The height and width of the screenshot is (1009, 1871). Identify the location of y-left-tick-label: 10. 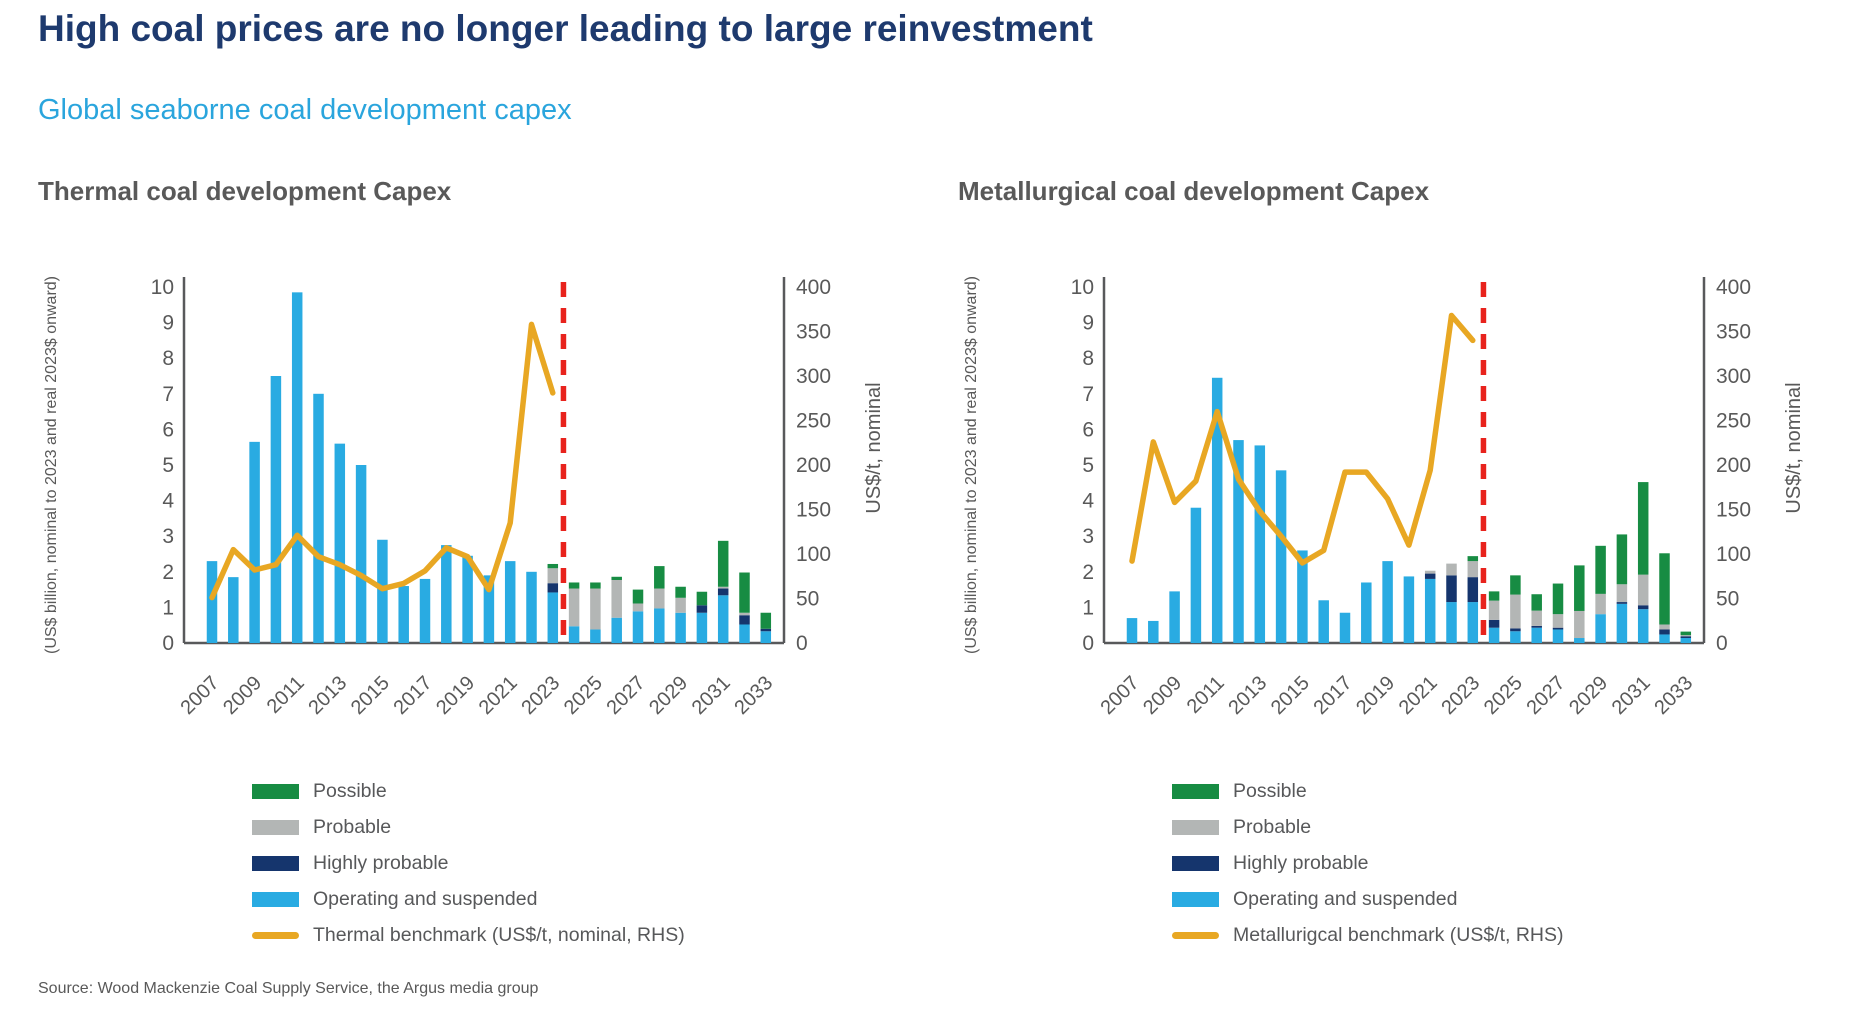
(162, 287).